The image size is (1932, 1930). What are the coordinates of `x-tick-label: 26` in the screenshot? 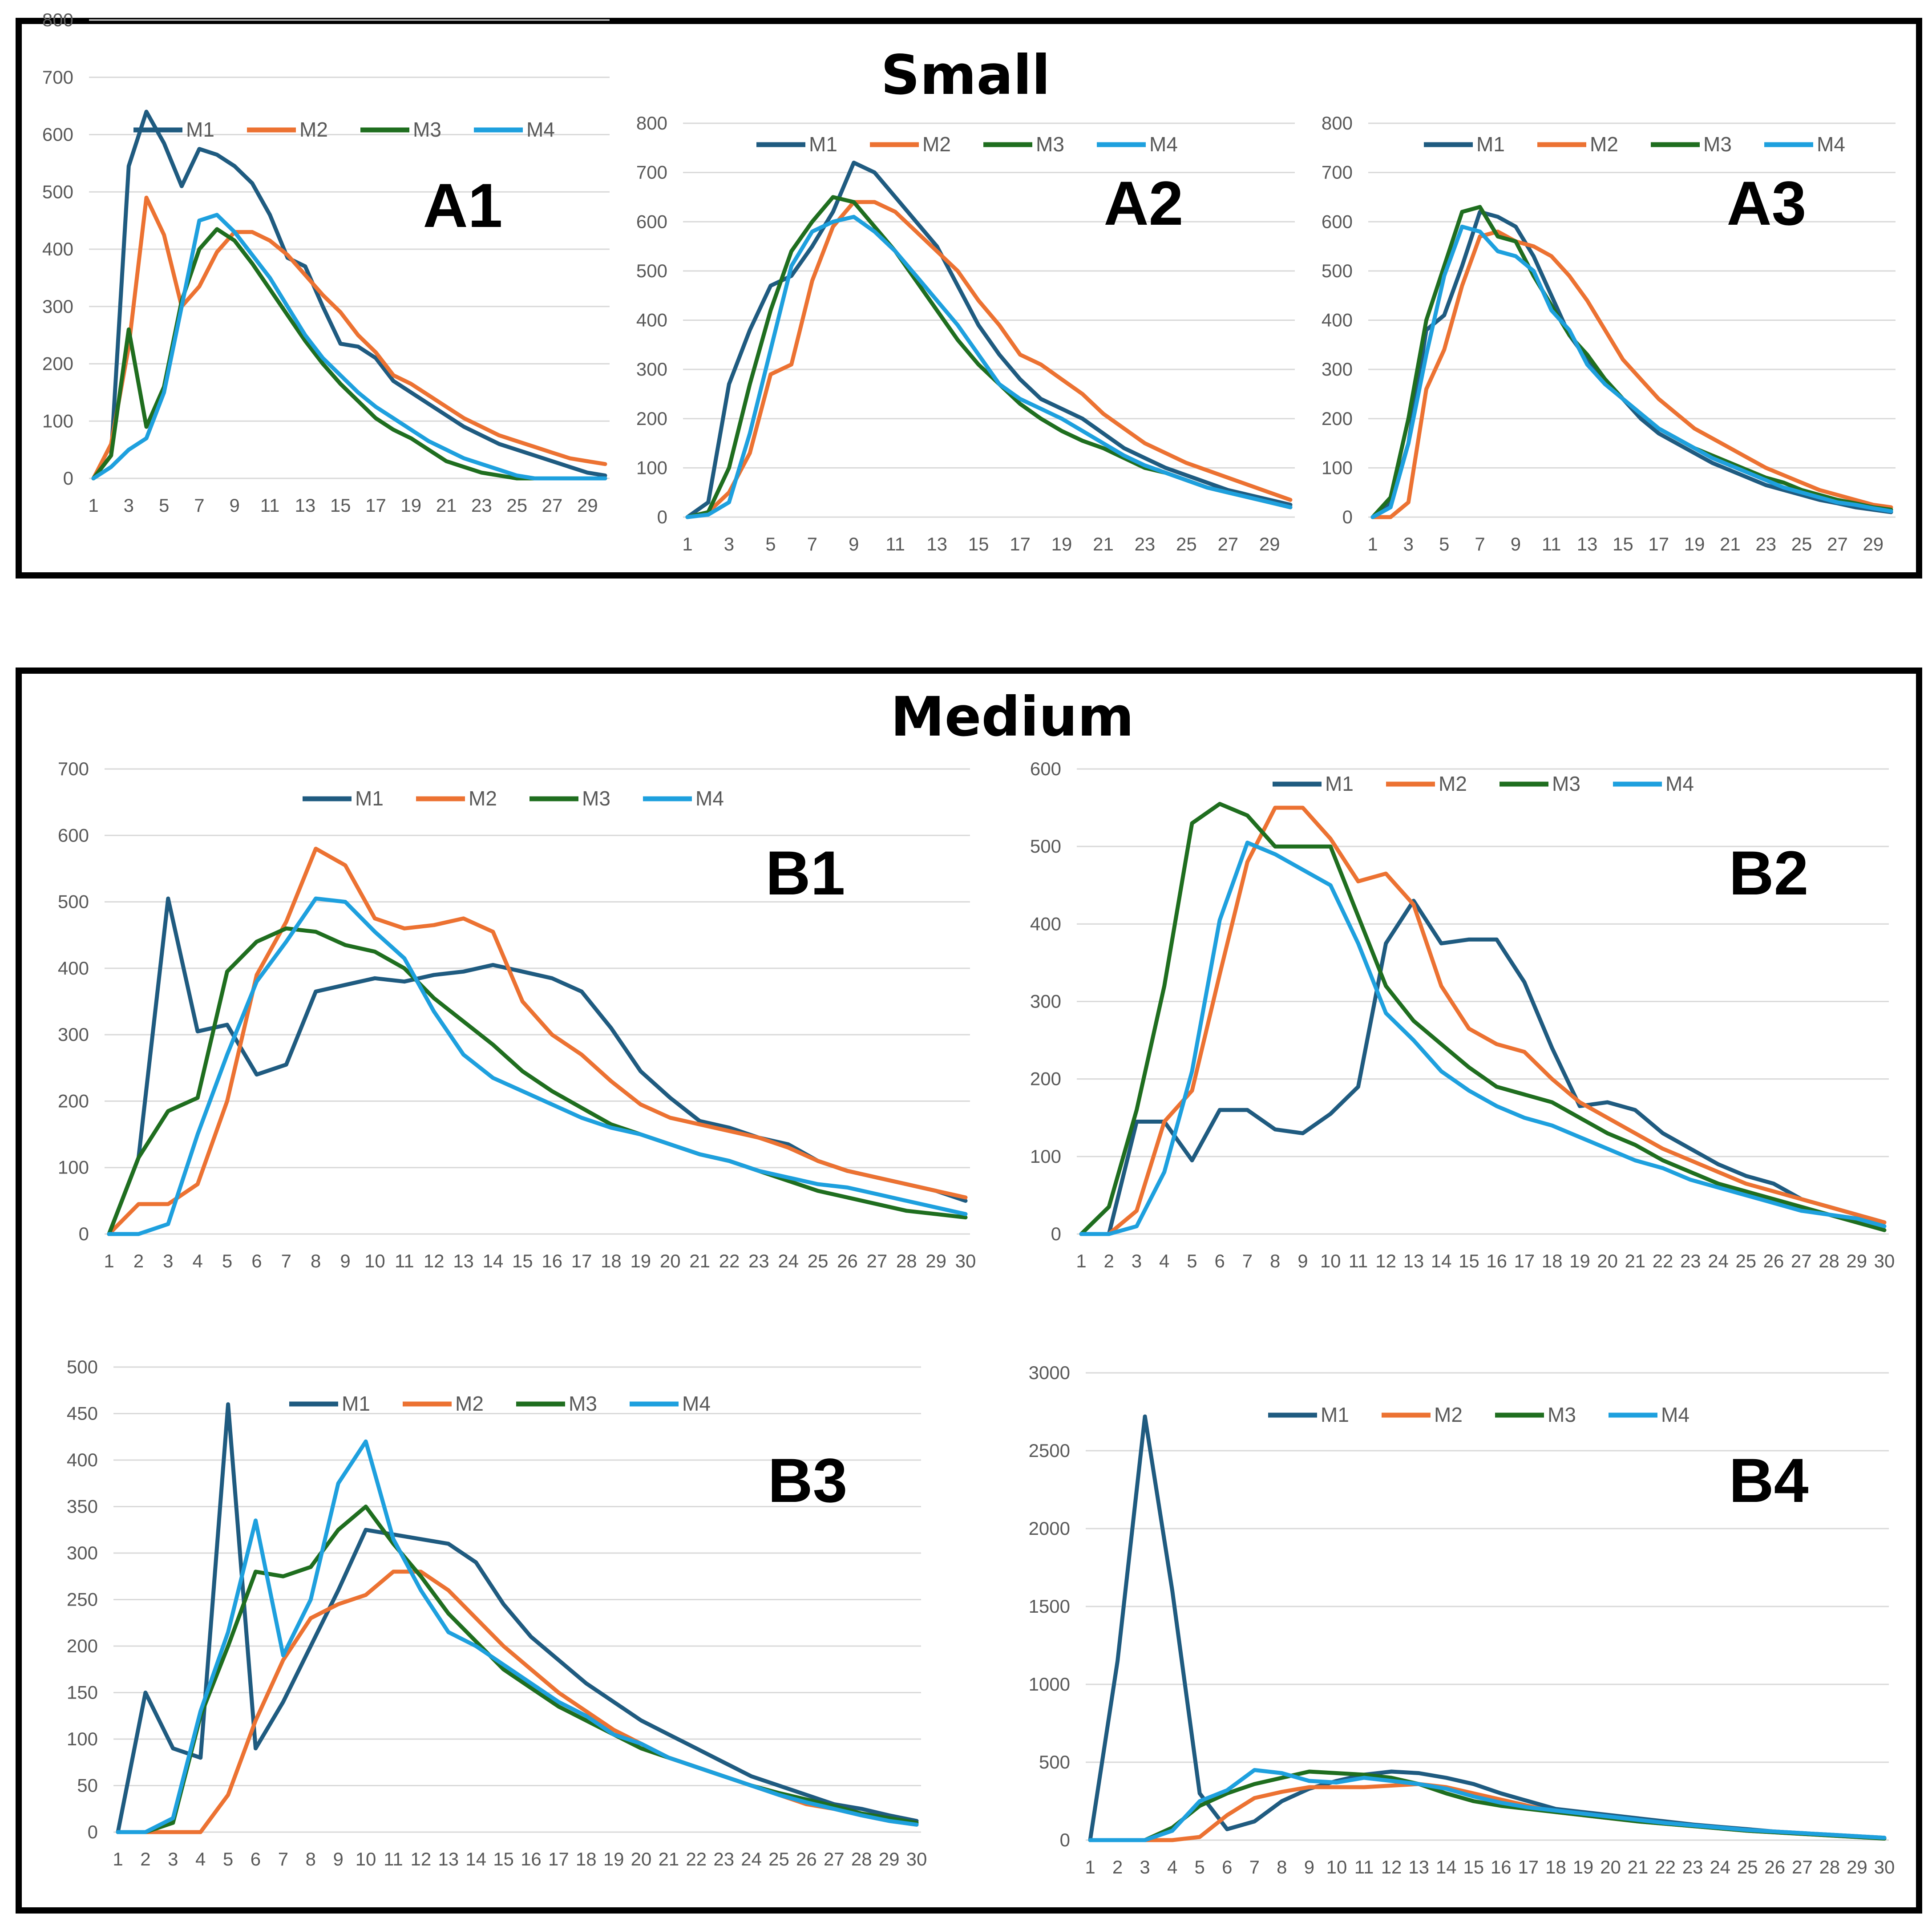 It's located at (1773, 1260).